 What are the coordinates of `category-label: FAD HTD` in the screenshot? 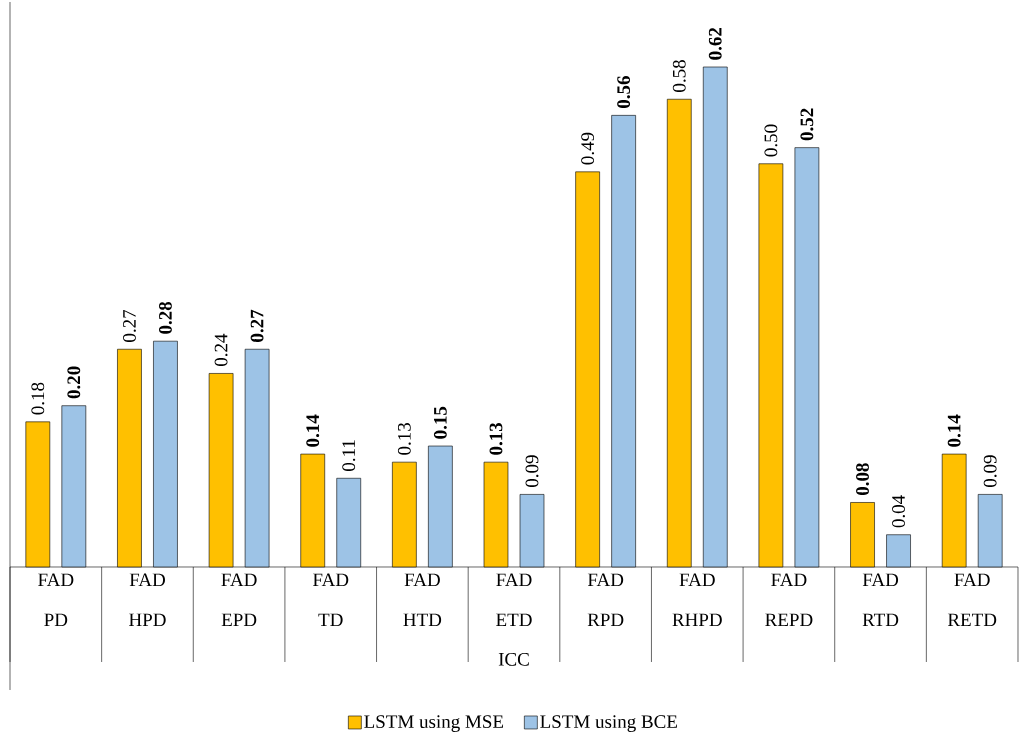 It's located at (422, 600).